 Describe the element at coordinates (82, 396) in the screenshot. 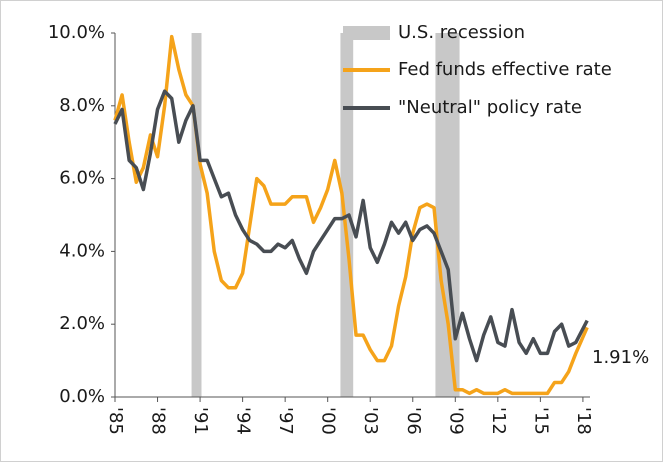

I see `y-tick-label: 0.0%` at that location.